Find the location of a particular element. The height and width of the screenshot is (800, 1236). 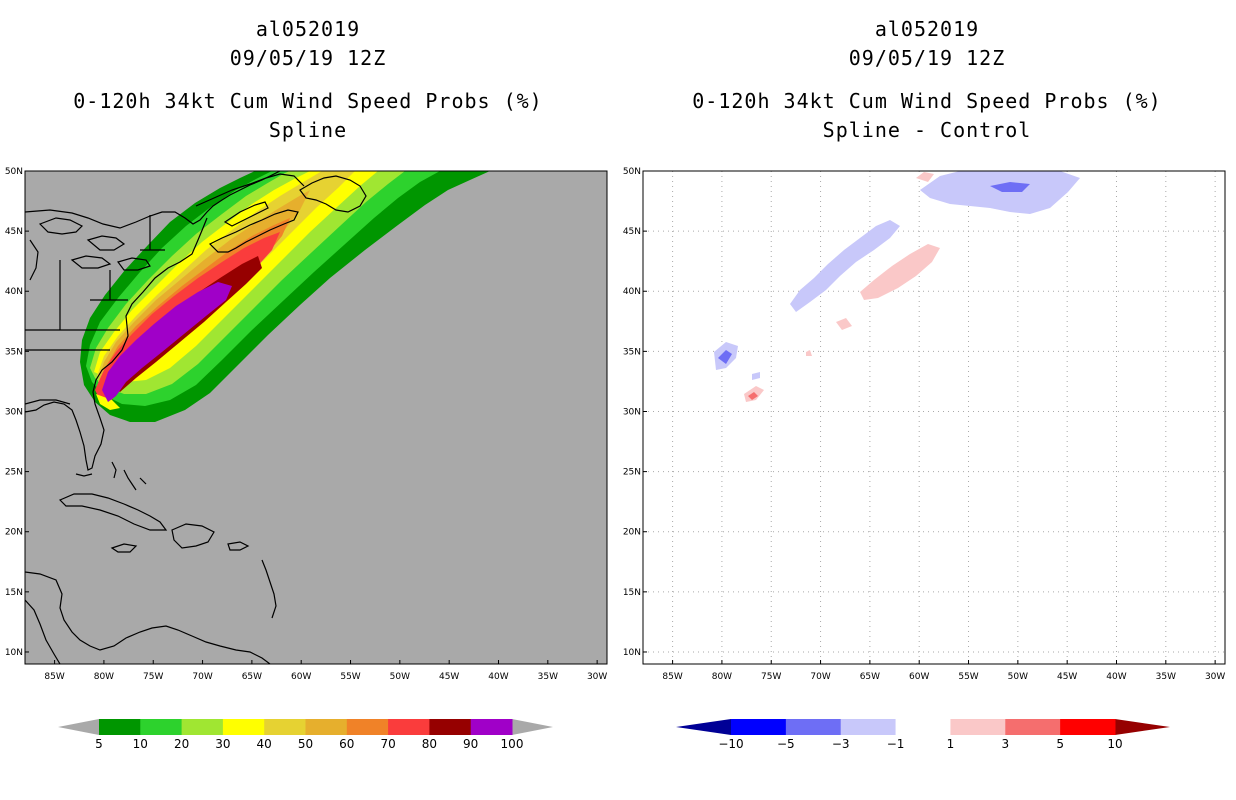

colorbar-label: −1 is located at coordinates (896, 744).